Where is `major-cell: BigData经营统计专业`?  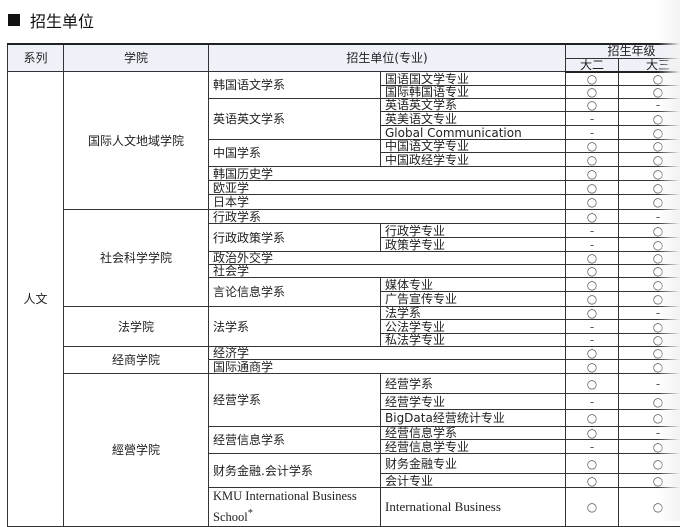
major-cell: BigData经营统计专业 is located at coordinates (473, 418).